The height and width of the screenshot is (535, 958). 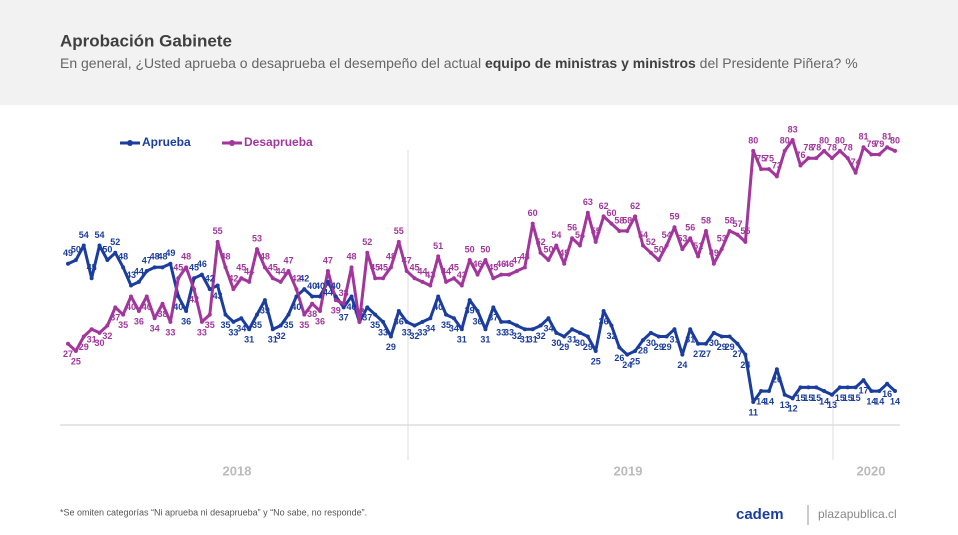 I want to click on value-label: 62, so click(x=635, y=206).